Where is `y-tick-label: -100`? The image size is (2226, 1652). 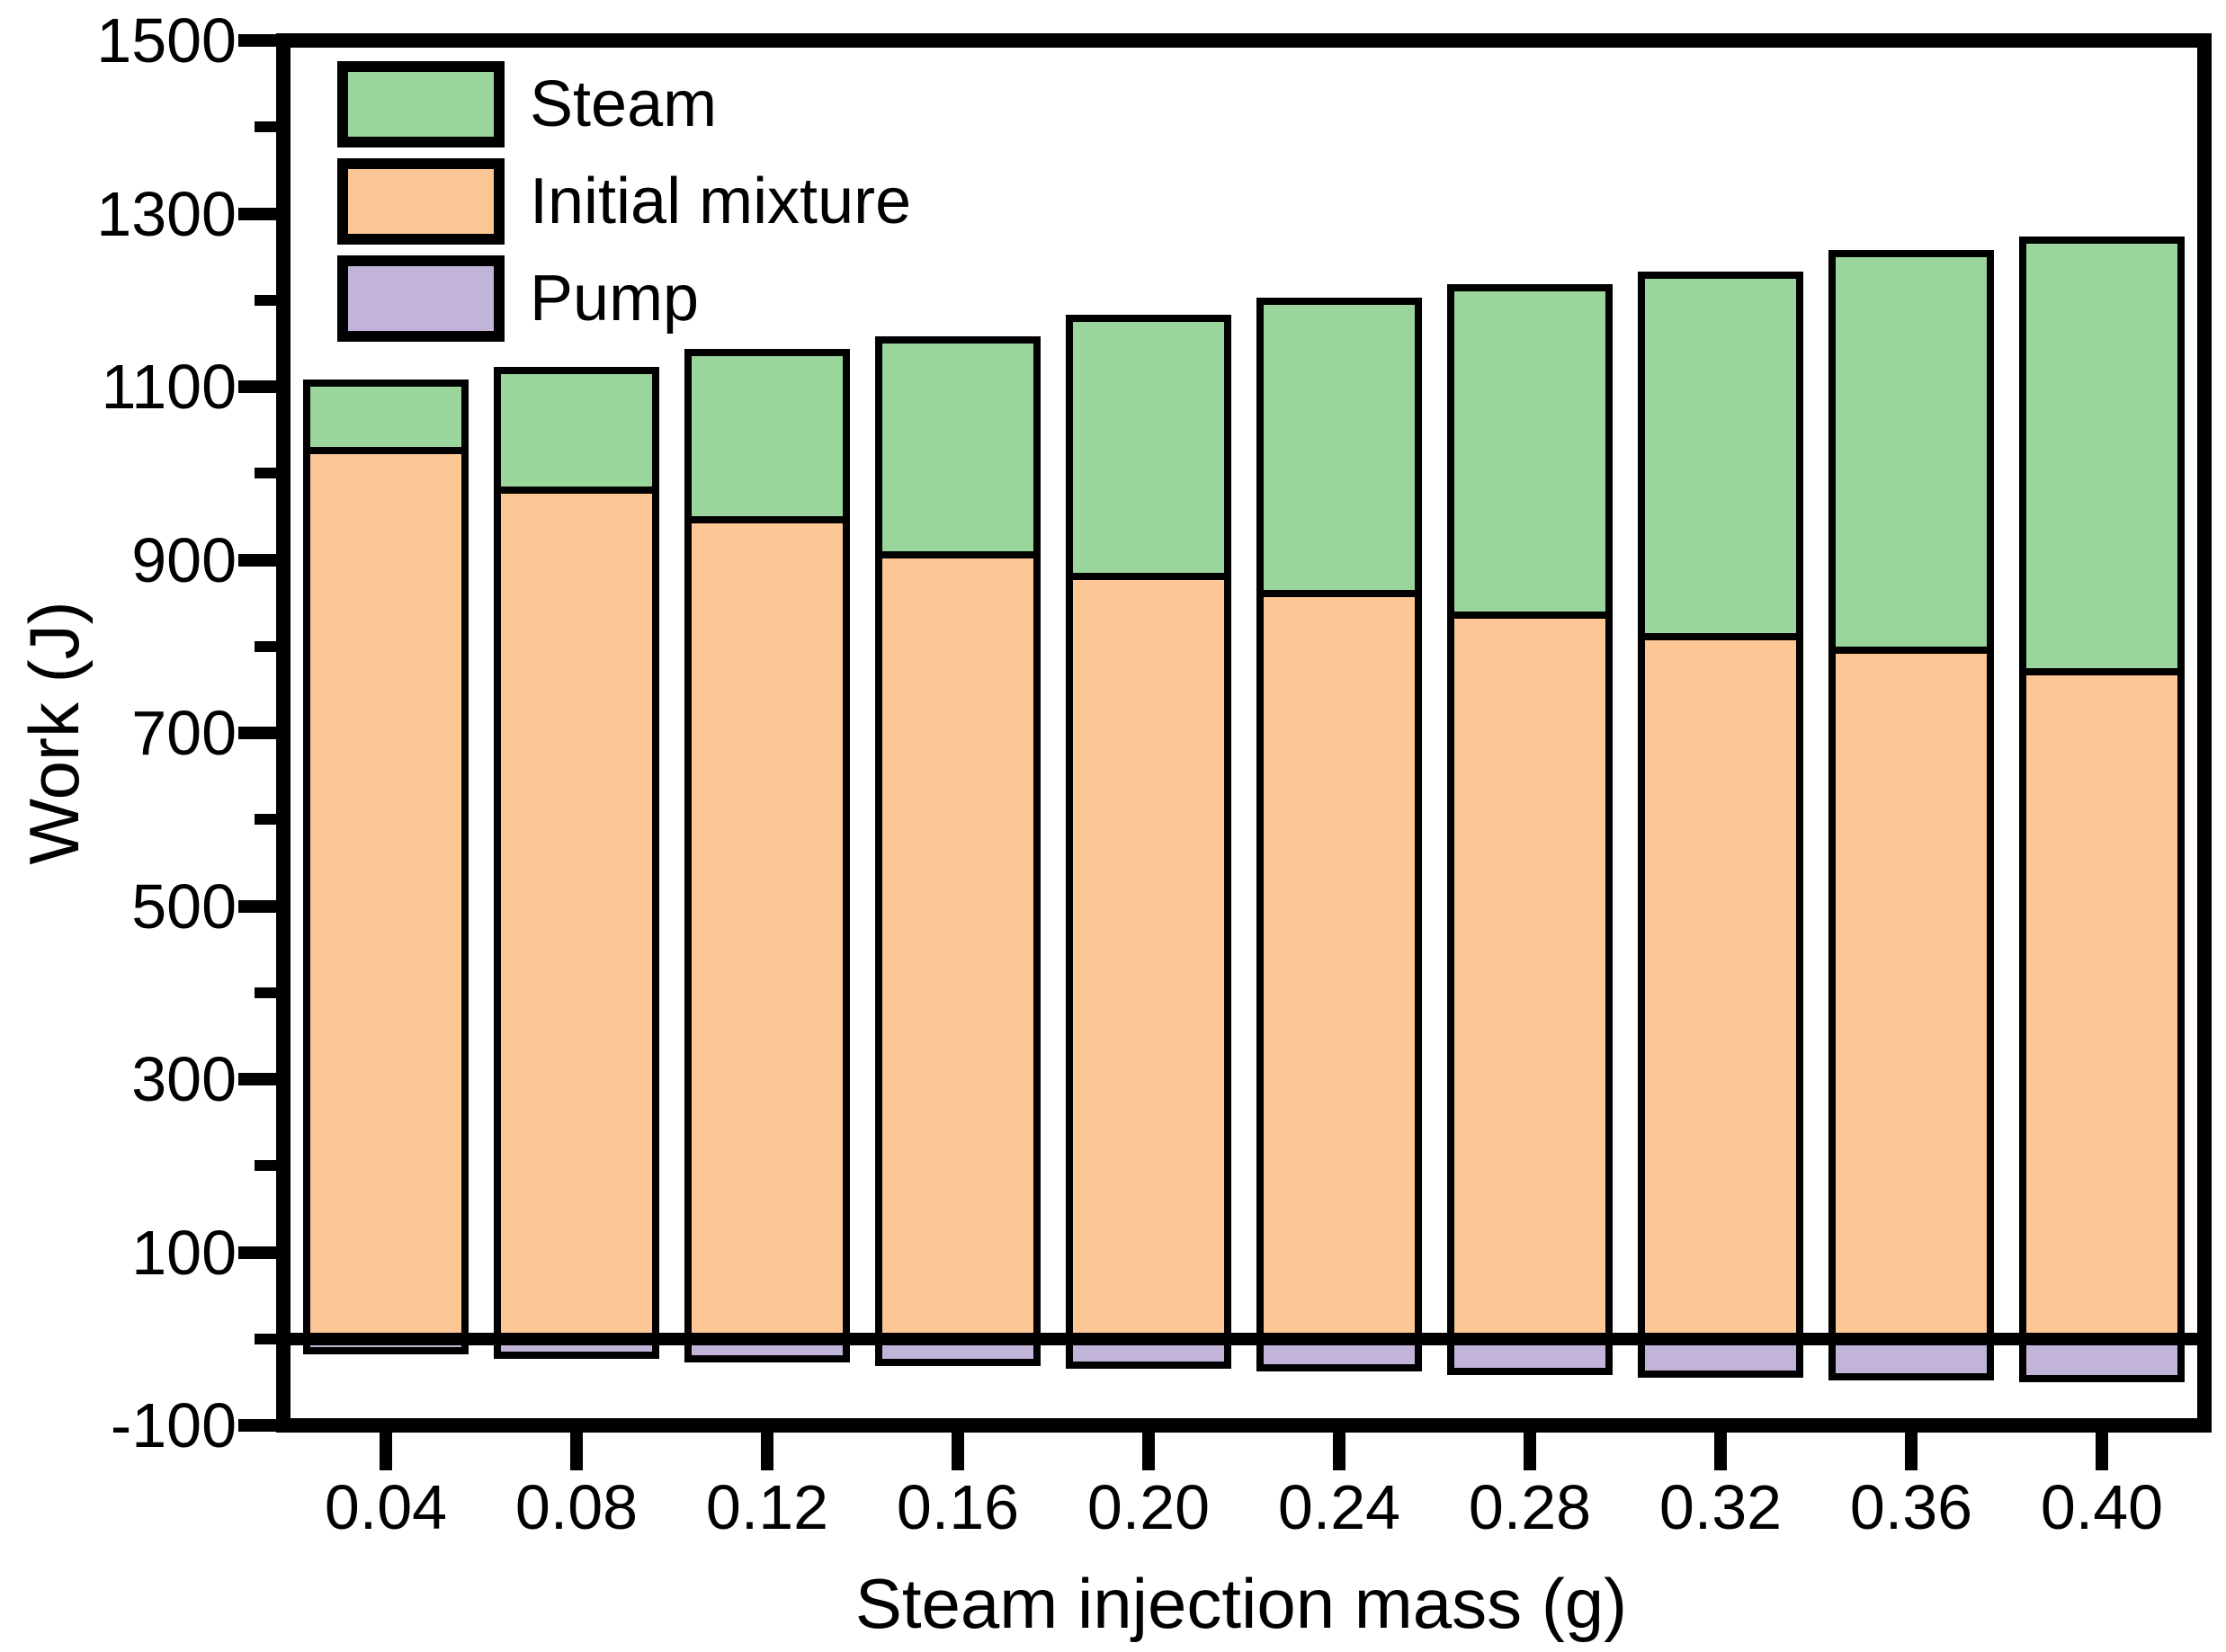
y-tick-label: -100 is located at coordinates (173, 1425).